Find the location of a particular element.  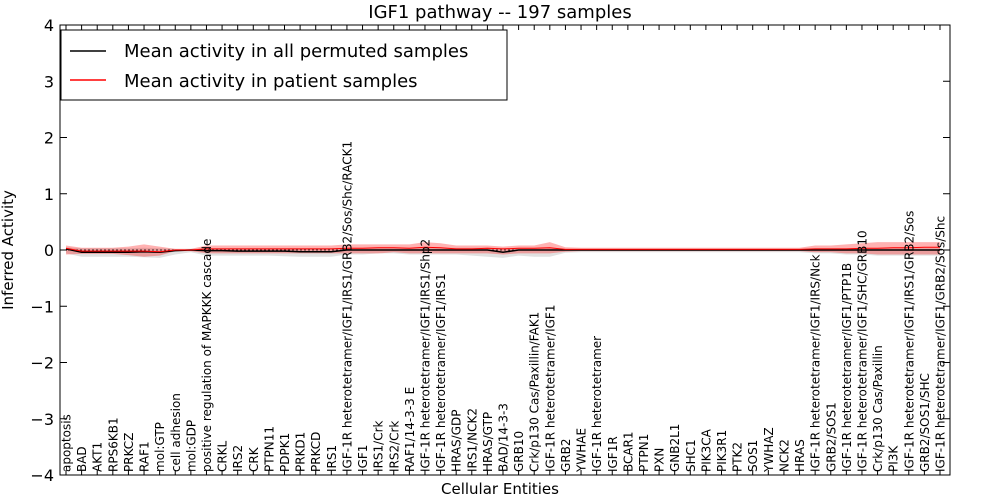

x-tick-label: PXN is located at coordinates (660, 460).